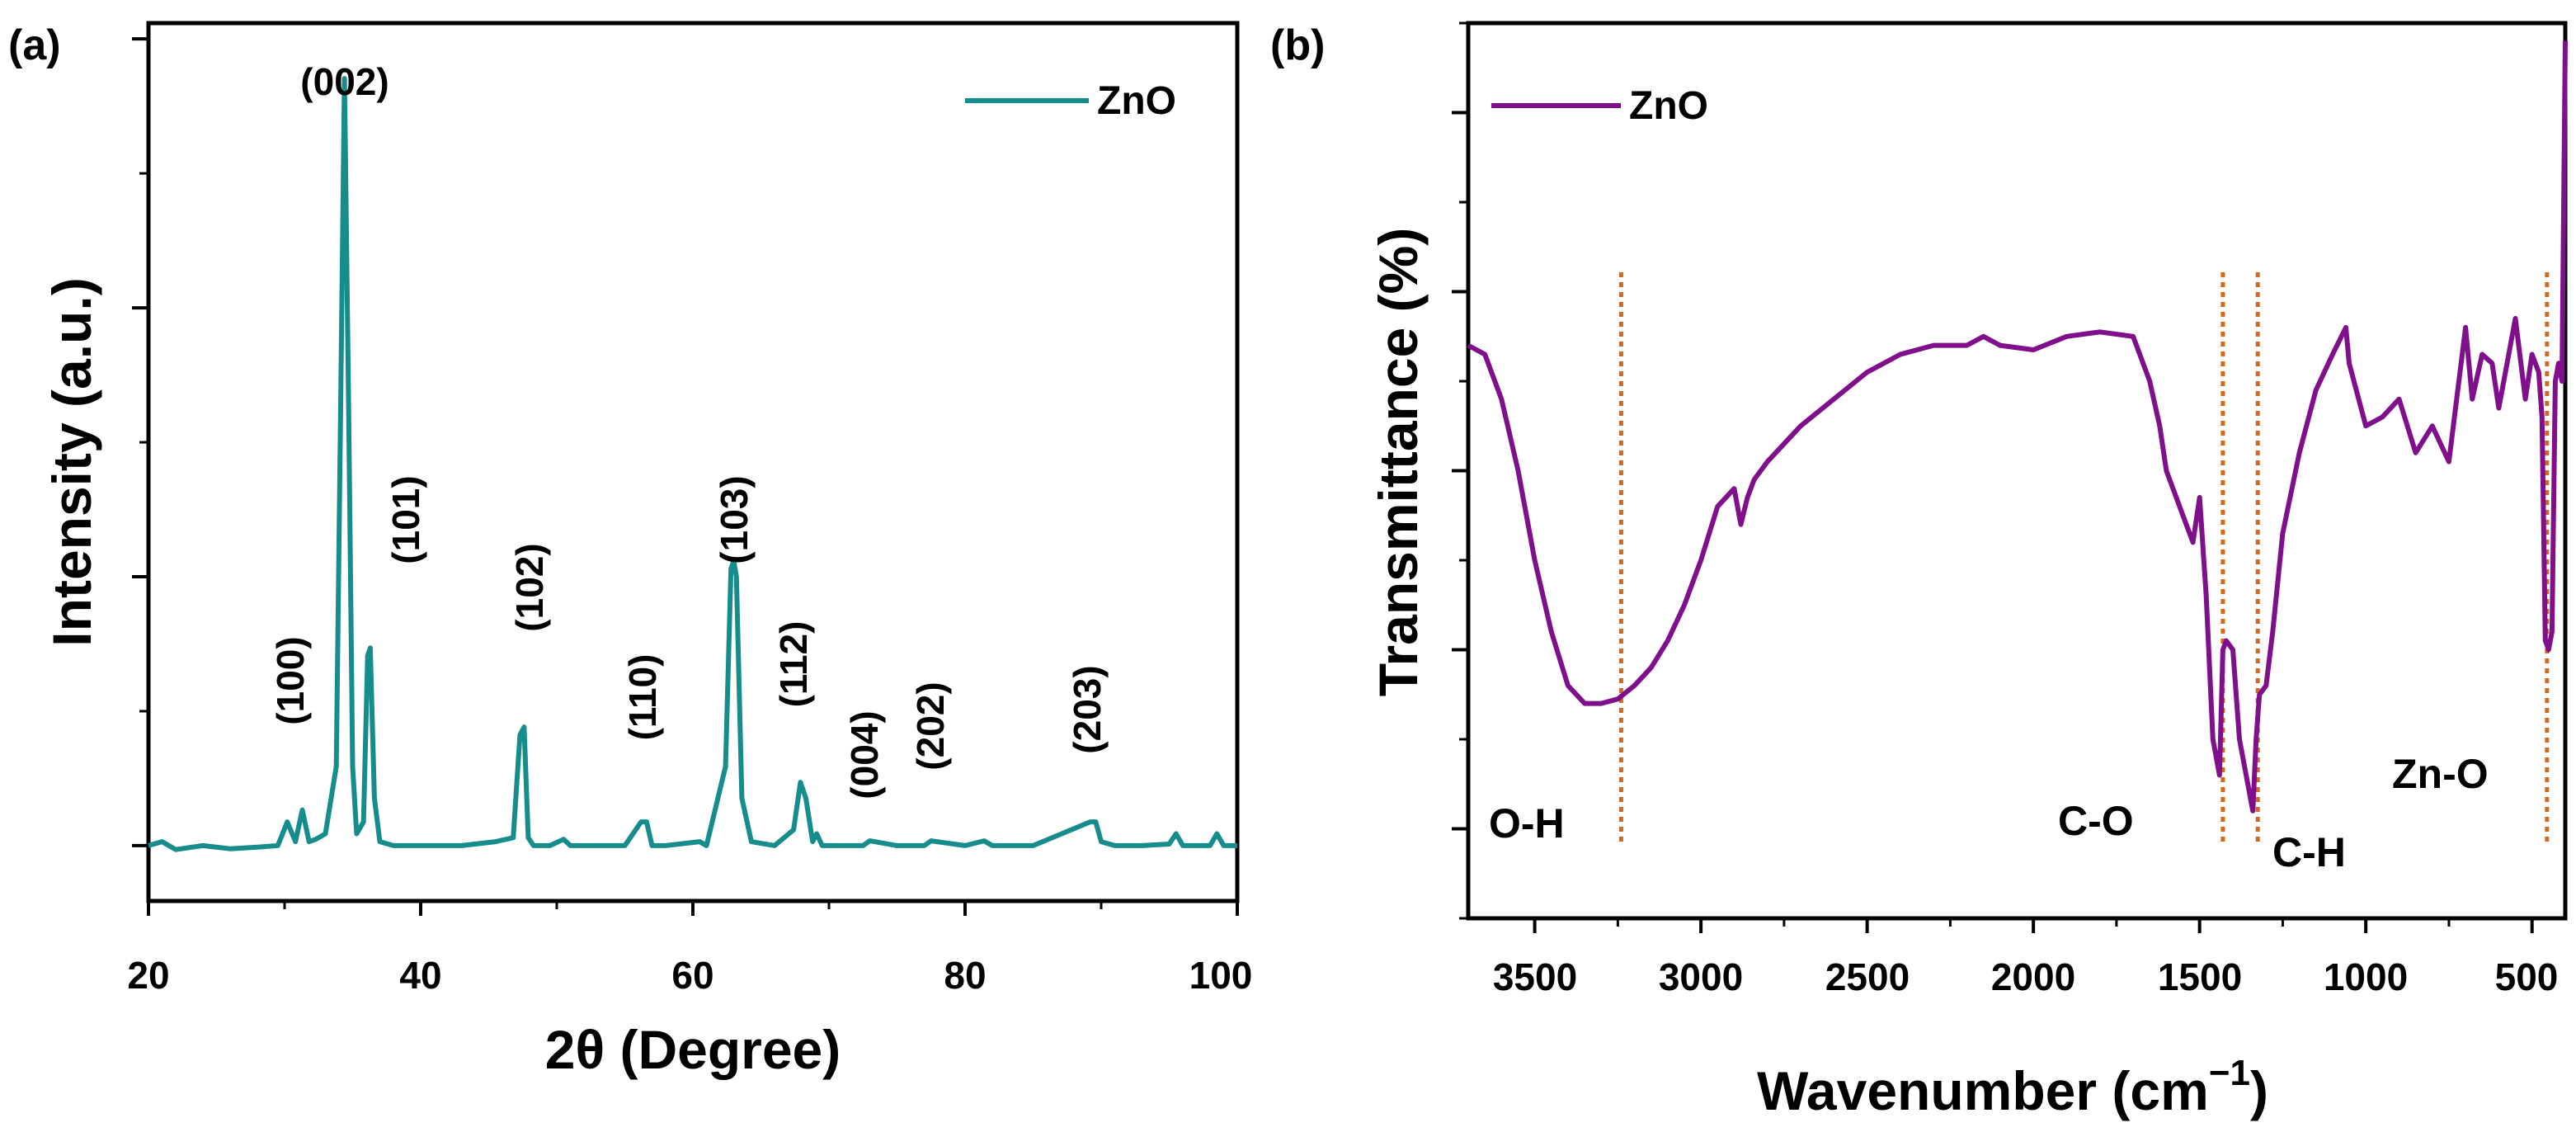  I want to click on x-axis-a: 20 40 60 80 100 2θ (Degree), so click(689, 990).